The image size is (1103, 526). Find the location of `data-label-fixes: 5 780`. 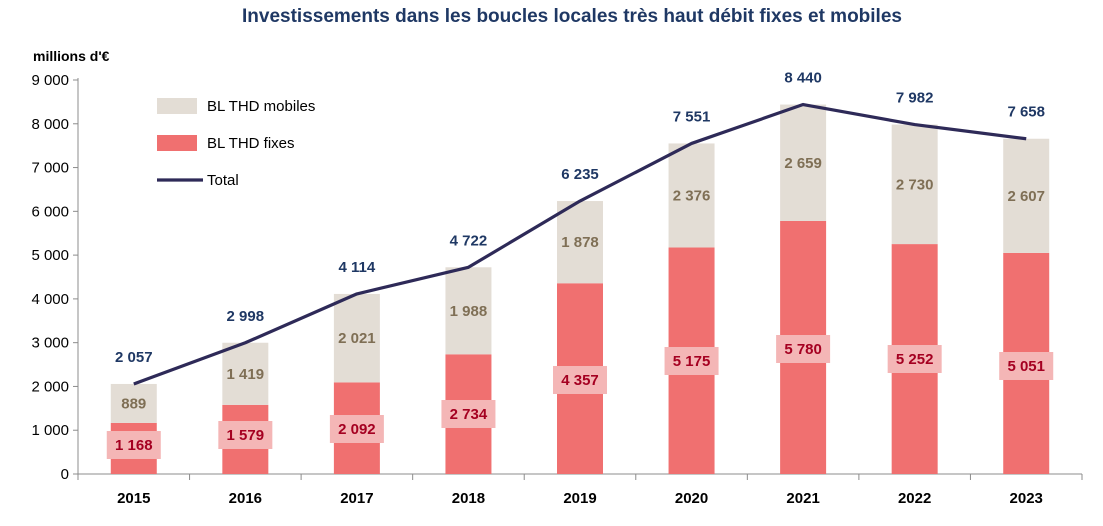

data-label-fixes: 5 780 is located at coordinates (803, 349).